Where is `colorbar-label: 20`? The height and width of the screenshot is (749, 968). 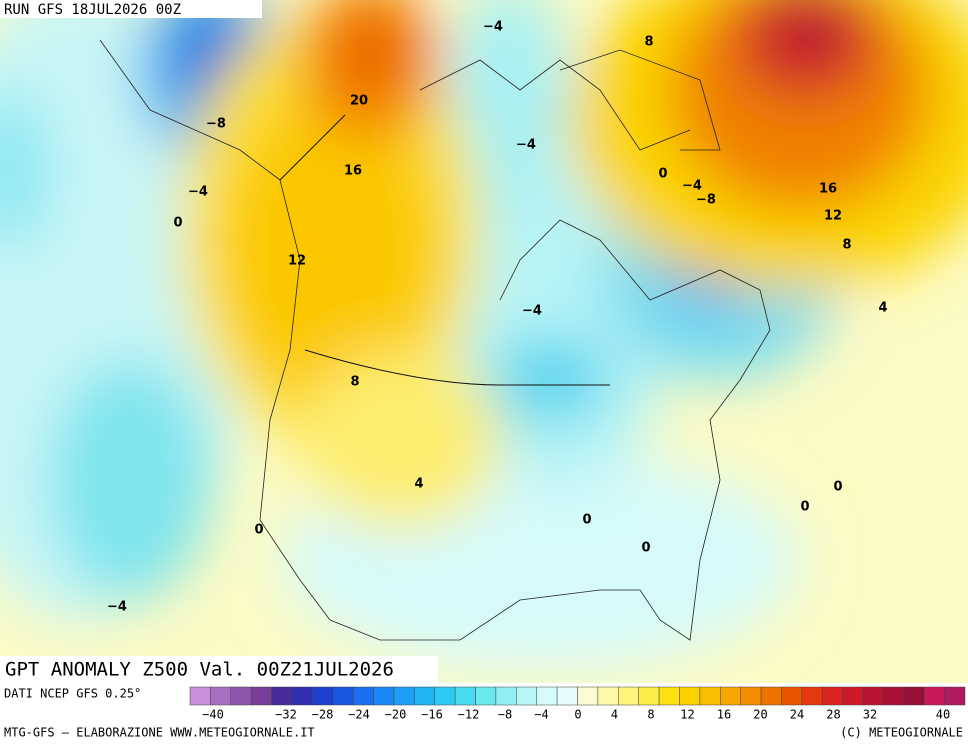
colorbar-label: 20 is located at coordinates (760, 715).